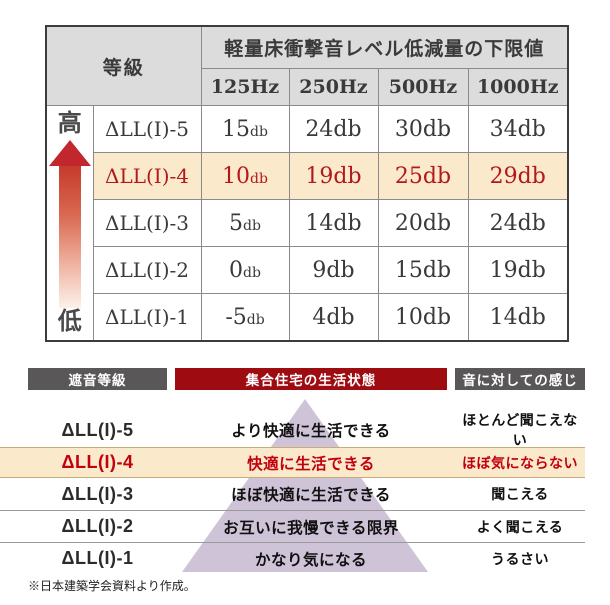  Describe the element at coordinates (423, 129) in the screenshot. I see `value-cell: 30db` at that location.